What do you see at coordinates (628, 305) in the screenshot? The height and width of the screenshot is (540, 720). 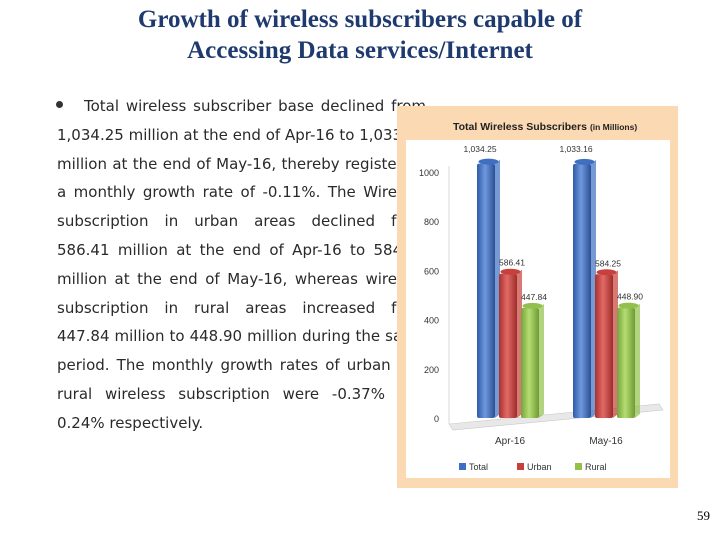 I see `bar-rural-1-cap` at bounding box center [628, 305].